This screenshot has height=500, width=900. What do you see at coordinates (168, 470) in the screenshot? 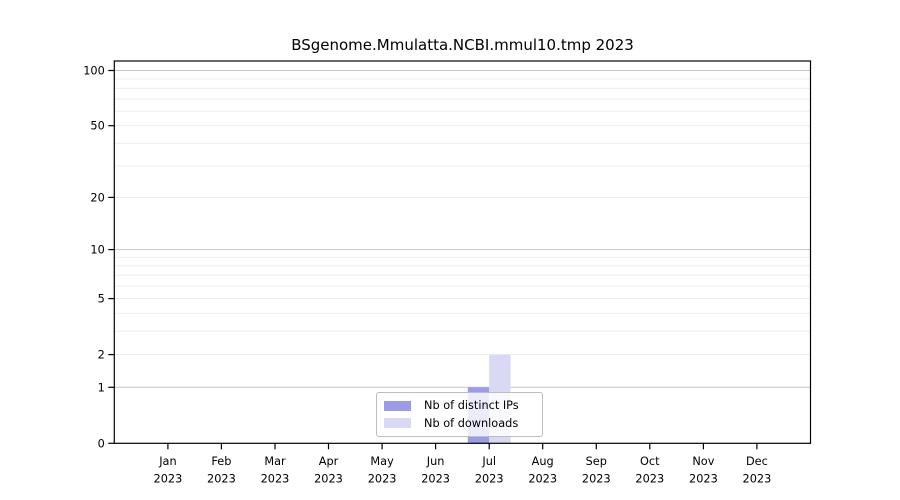
I see `x-axis-tick-label: Jan 2023` at bounding box center [168, 470].